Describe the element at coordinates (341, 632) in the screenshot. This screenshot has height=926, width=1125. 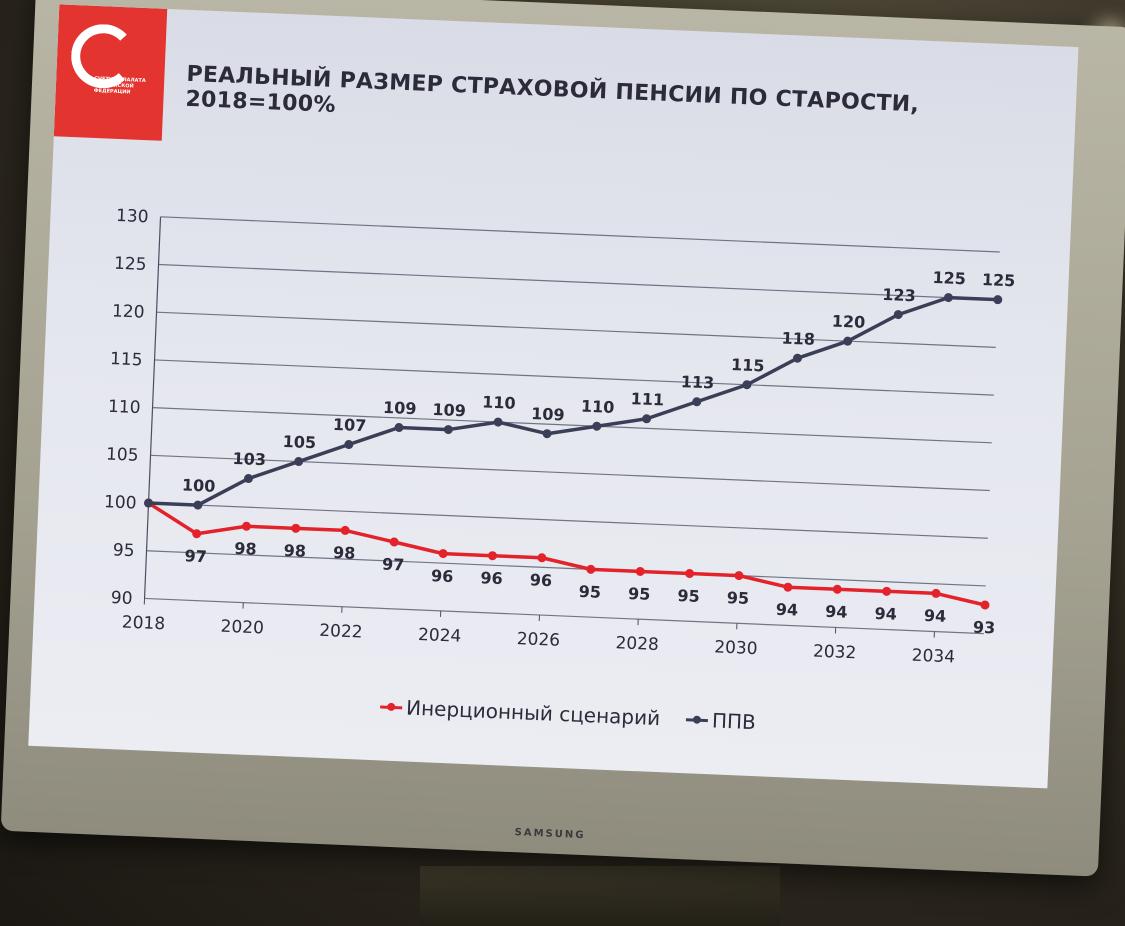
I see `x-tick-label: 2022` at that location.